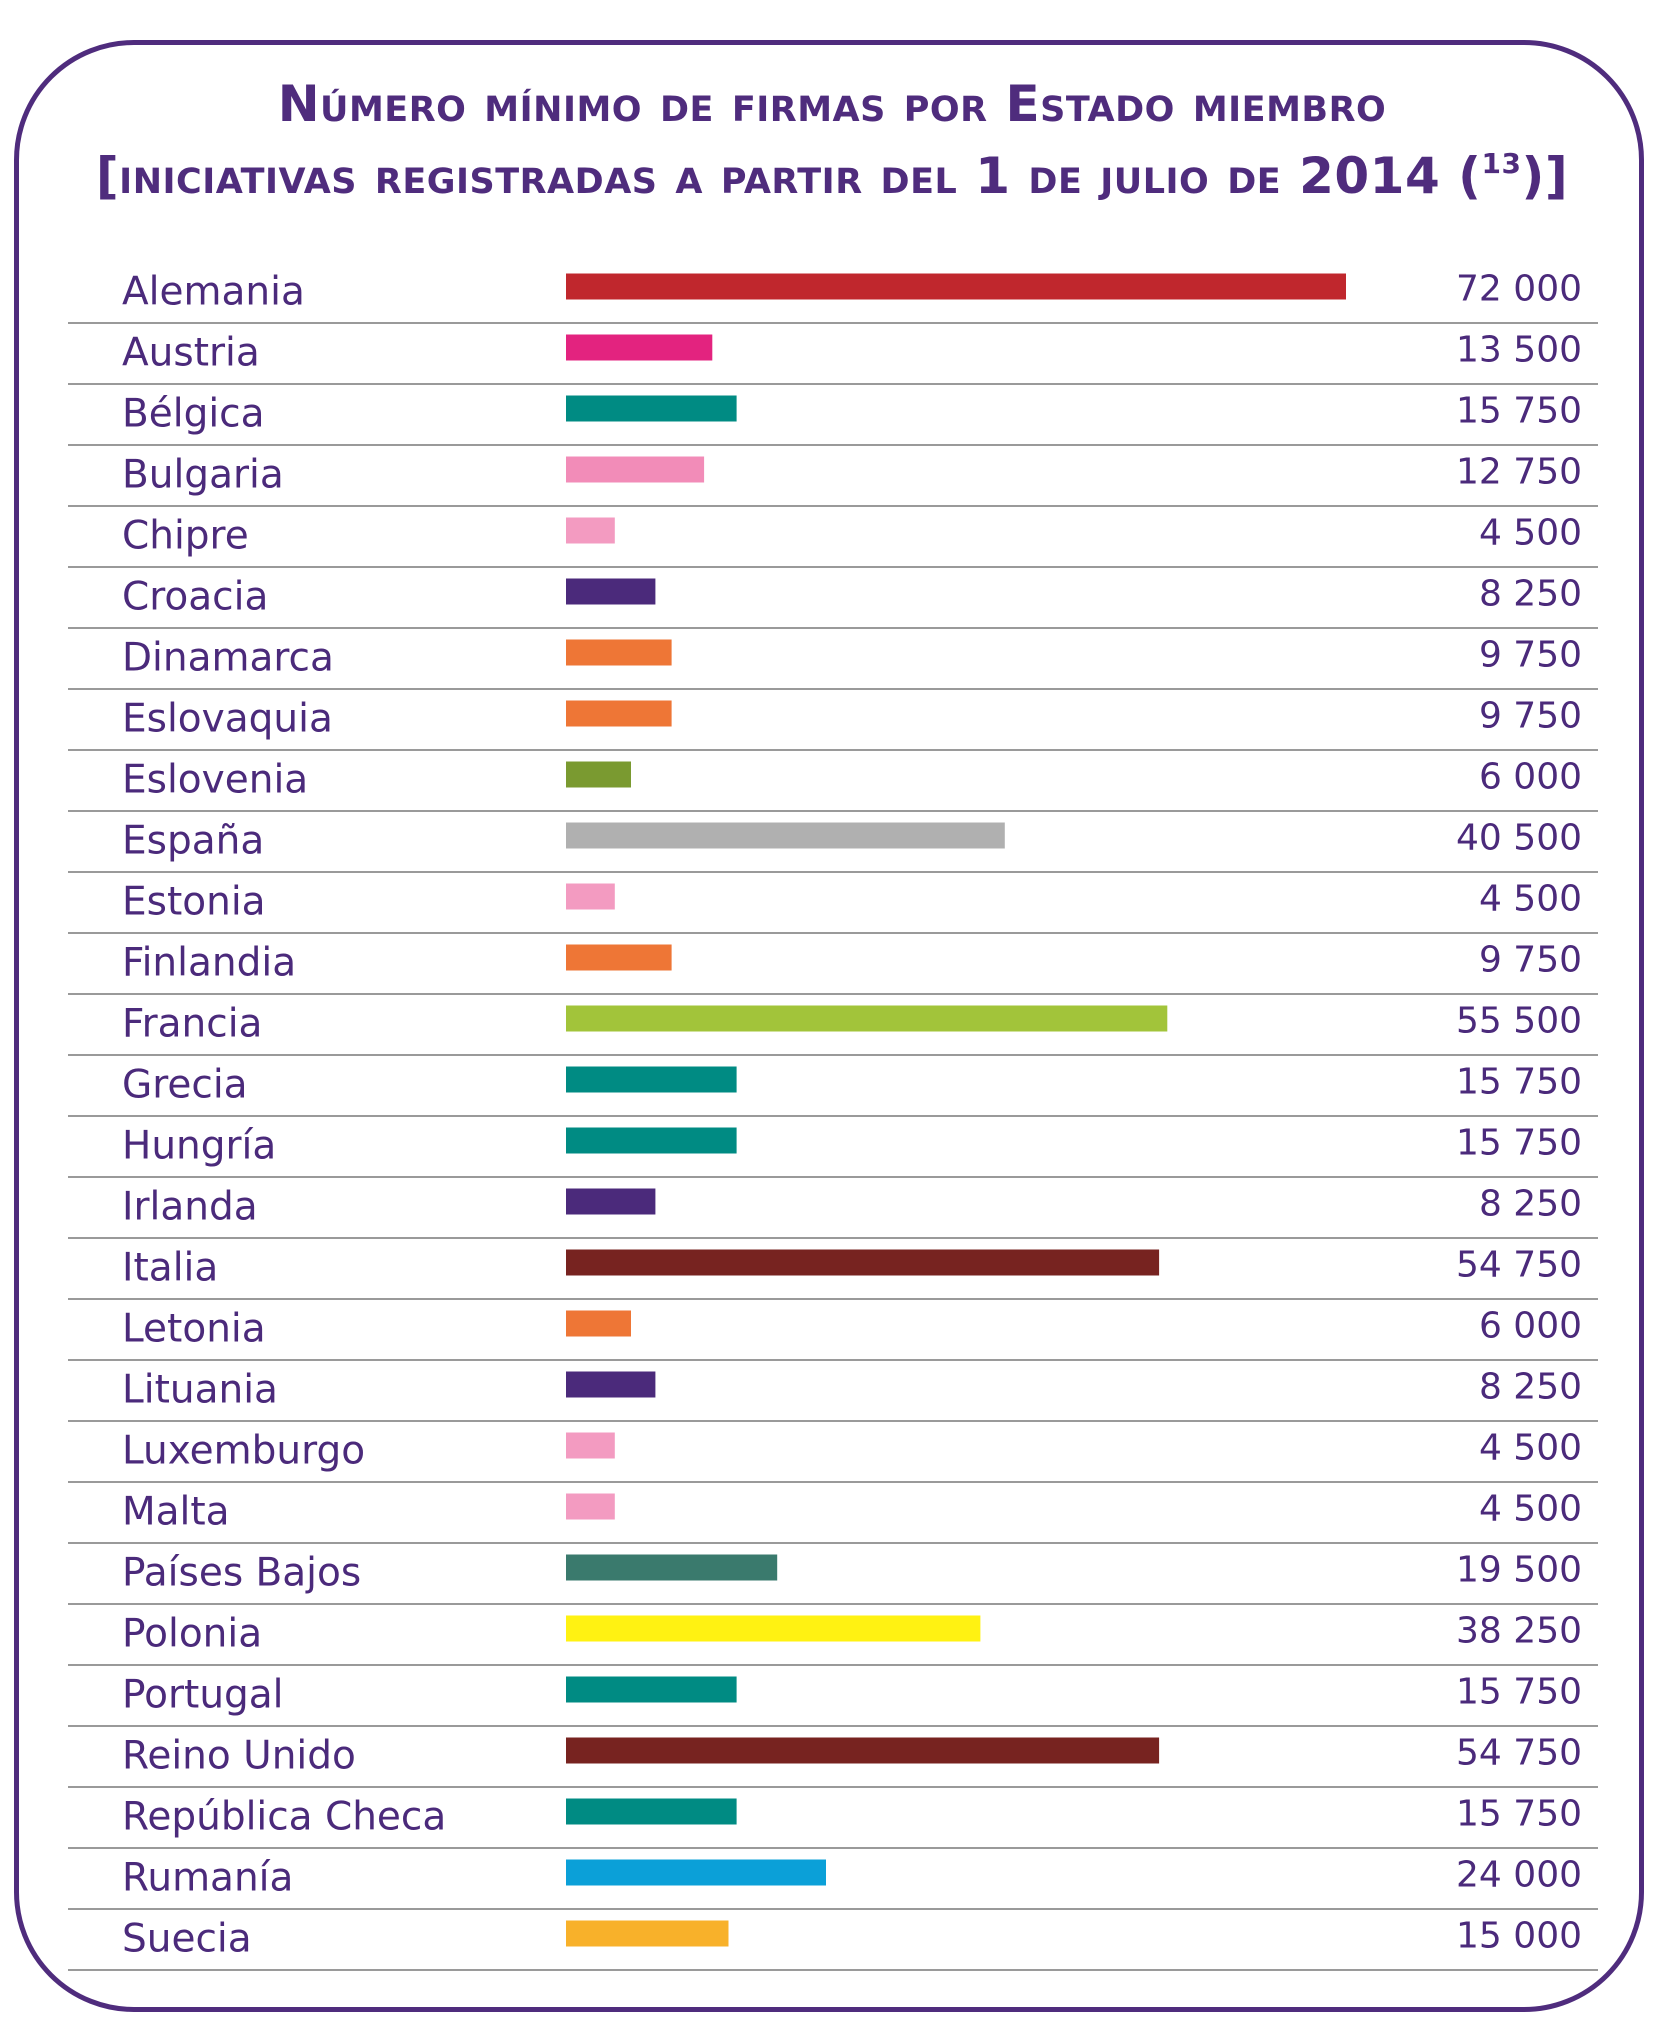 Image resolution: width=1664 pixels, height=2034 pixels. Describe the element at coordinates (228, 658) in the screenshot. I see `category-label: Dinamarca` at that location.